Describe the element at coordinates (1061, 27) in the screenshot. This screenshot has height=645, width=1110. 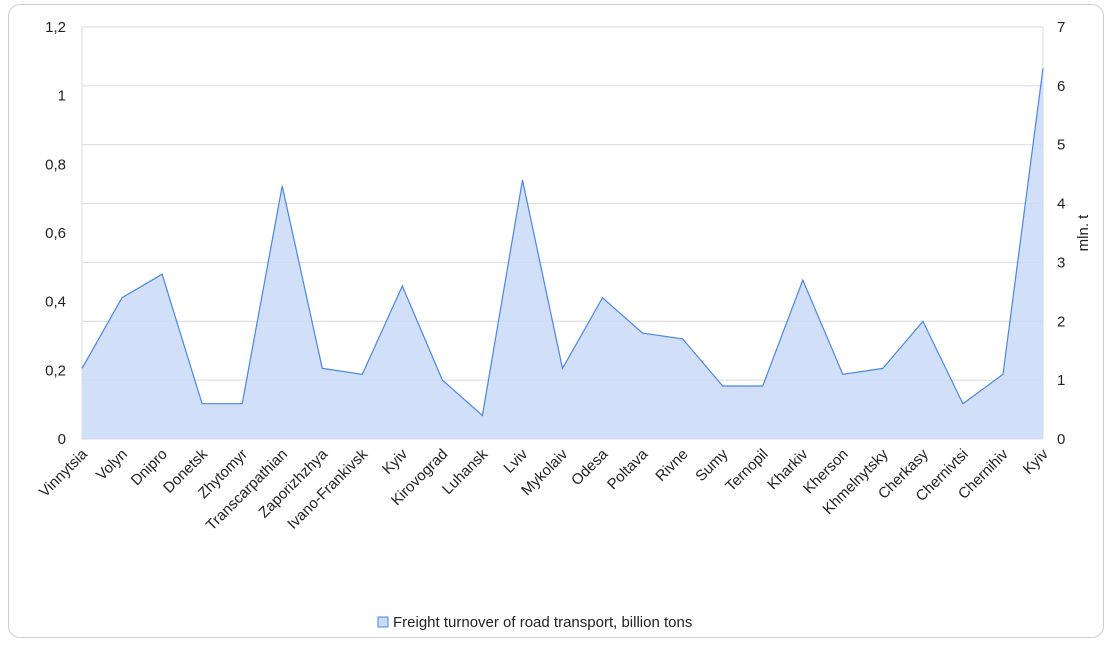
I see `right-tick-label: 7` at that location.